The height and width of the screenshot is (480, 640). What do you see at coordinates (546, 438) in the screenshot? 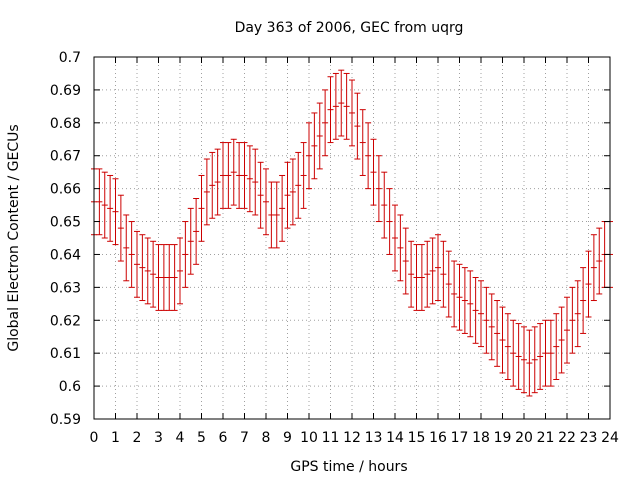
I see `x-tick-label: 21` at bounding box center [546, 438].